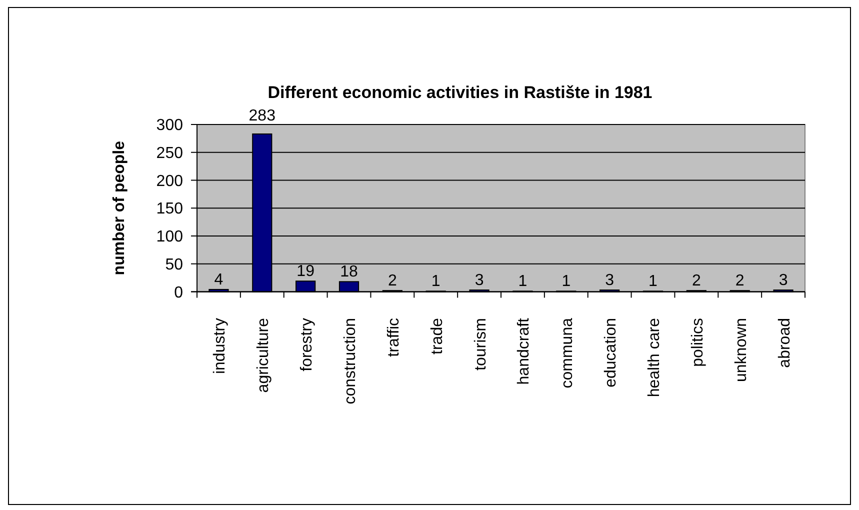  Describe the element at coordinates (611, 353) in the screenshot. I see `x-tick-label: education` at that location.